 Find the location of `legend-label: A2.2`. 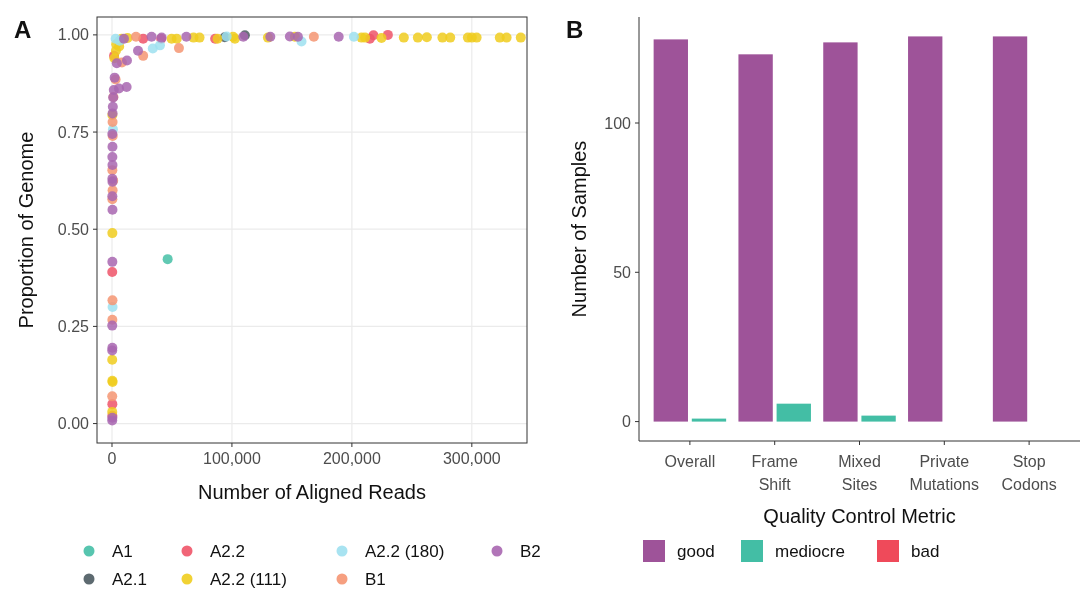

legend-label: A2.2 is located at coordinates (227, 551).